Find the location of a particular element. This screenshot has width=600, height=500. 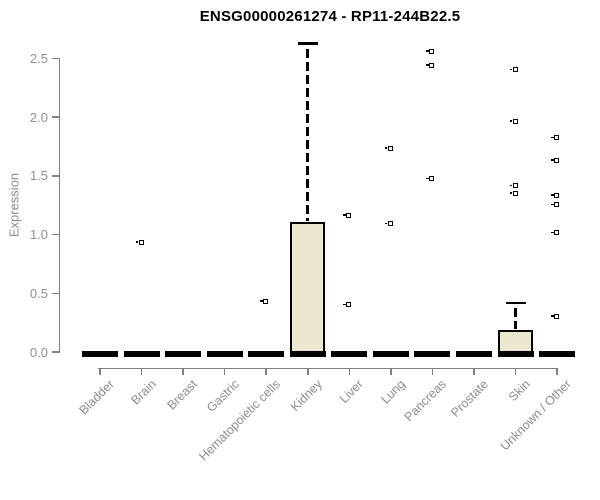

y-axis-line is located at coordinates (59, 205).